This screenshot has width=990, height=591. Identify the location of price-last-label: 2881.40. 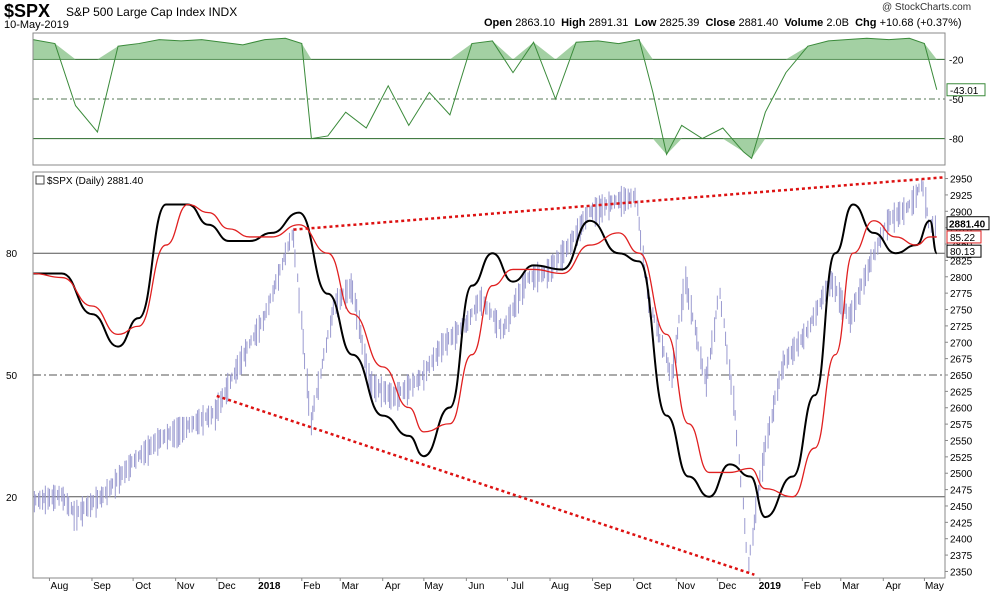
(967, 225).